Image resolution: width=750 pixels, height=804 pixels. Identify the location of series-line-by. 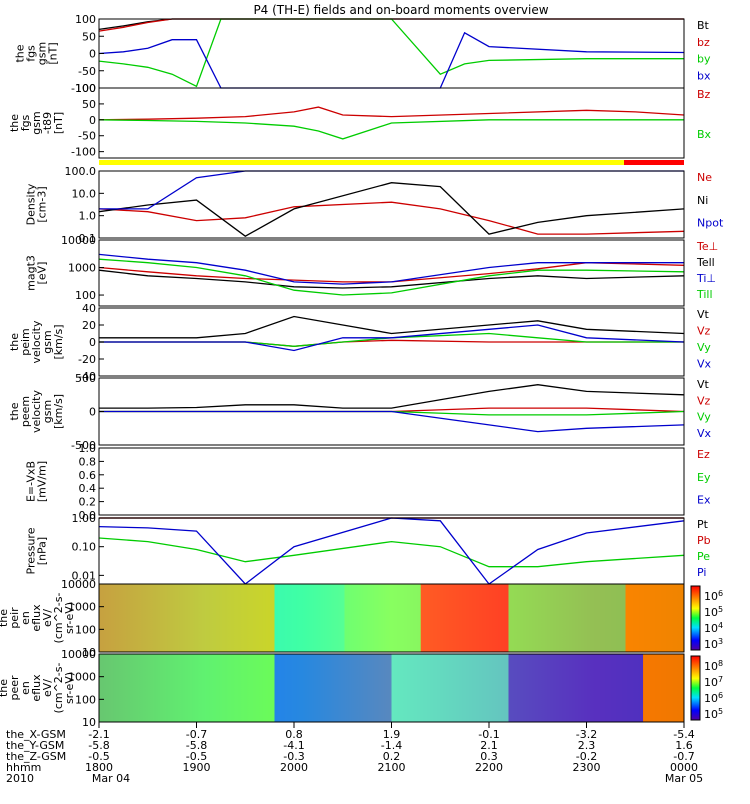
(391, 53).